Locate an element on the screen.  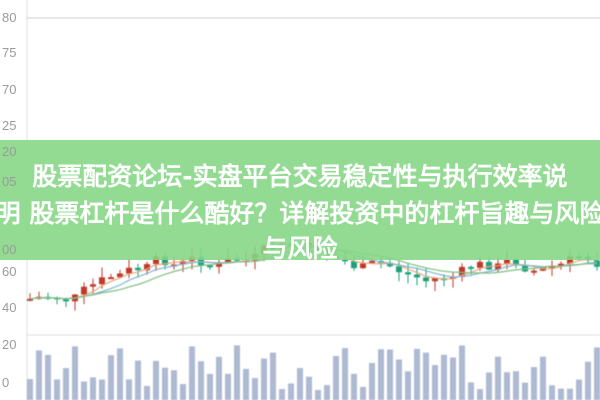
y-tick: 75 is located at coordinates (9, 52).